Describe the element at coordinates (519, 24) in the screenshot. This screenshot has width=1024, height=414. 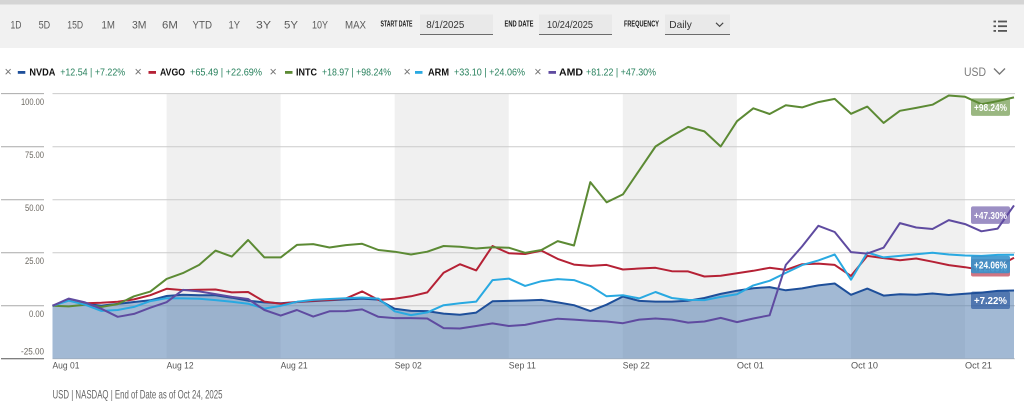
I see `svg-text: END DATE` at that location.